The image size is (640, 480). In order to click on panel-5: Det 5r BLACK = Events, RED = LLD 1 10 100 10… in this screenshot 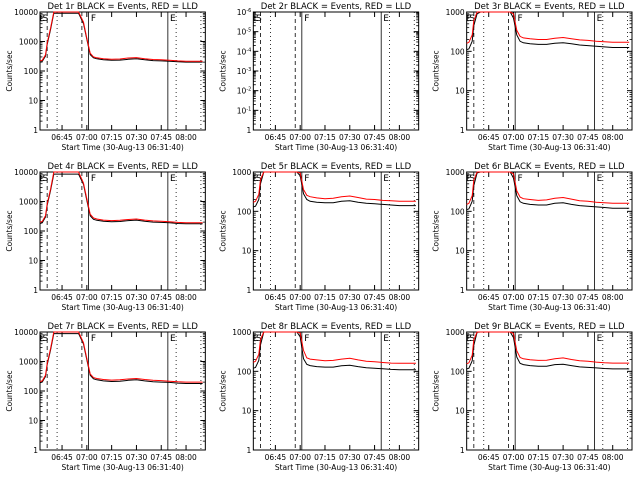, I will do `click(319, 237)`.